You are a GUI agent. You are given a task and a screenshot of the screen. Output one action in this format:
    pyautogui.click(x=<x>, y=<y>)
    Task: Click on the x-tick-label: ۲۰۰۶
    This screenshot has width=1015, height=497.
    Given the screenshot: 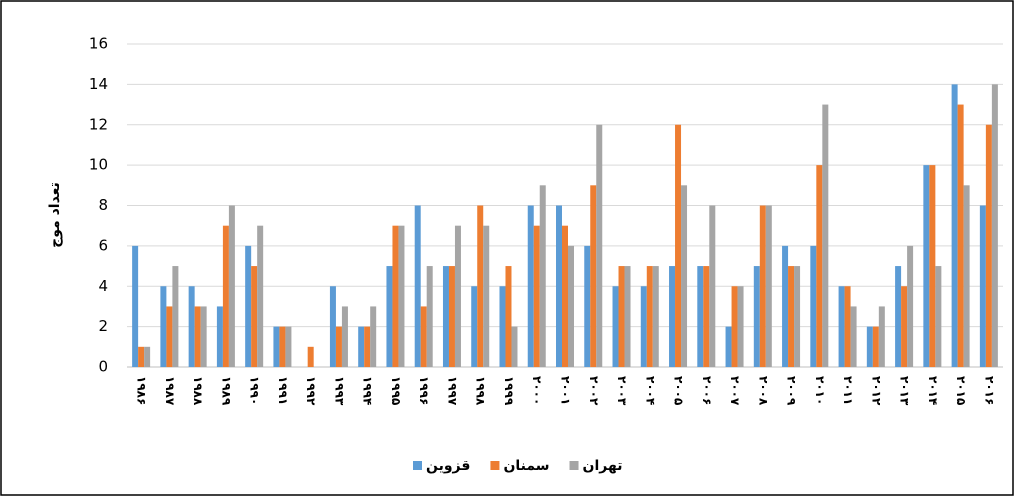 What is the action you would take?
    pyautogui.click(x=707, y=390)
    